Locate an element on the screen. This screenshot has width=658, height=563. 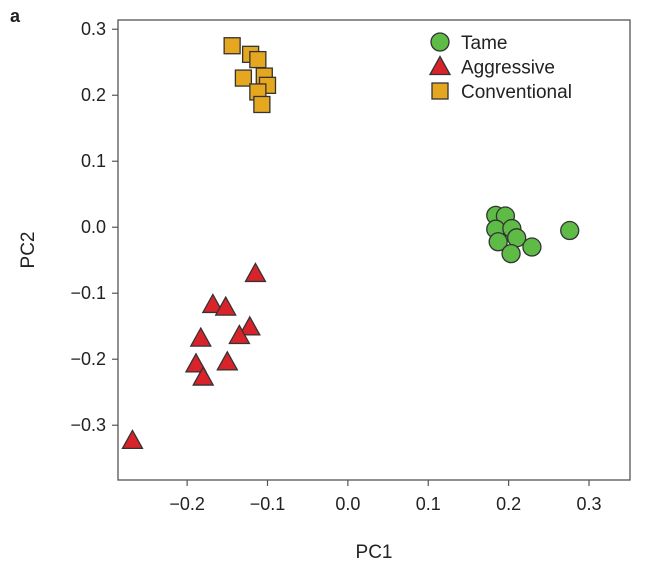
y-tick-label: 0.0 is located at coordinates (93, 227).